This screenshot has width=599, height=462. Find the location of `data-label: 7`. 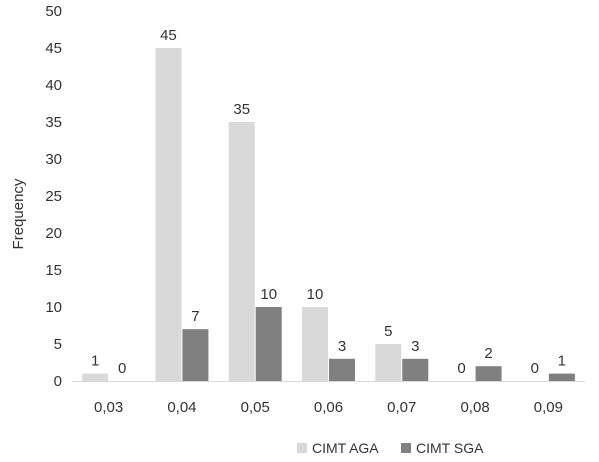

data-label: 7 is located at coordinates (195, 316).